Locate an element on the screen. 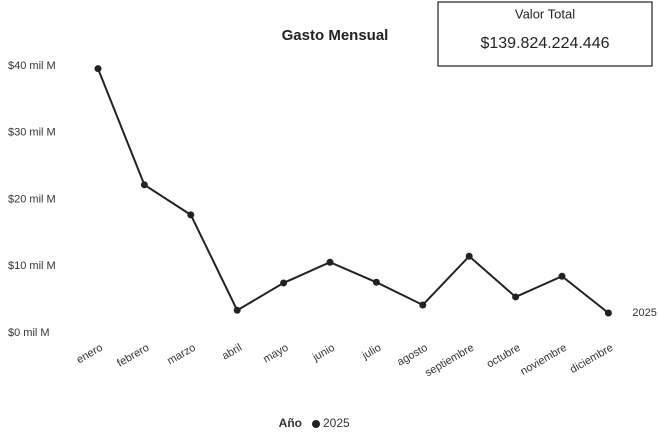  legend-marker is located at coordinates (316, 424).